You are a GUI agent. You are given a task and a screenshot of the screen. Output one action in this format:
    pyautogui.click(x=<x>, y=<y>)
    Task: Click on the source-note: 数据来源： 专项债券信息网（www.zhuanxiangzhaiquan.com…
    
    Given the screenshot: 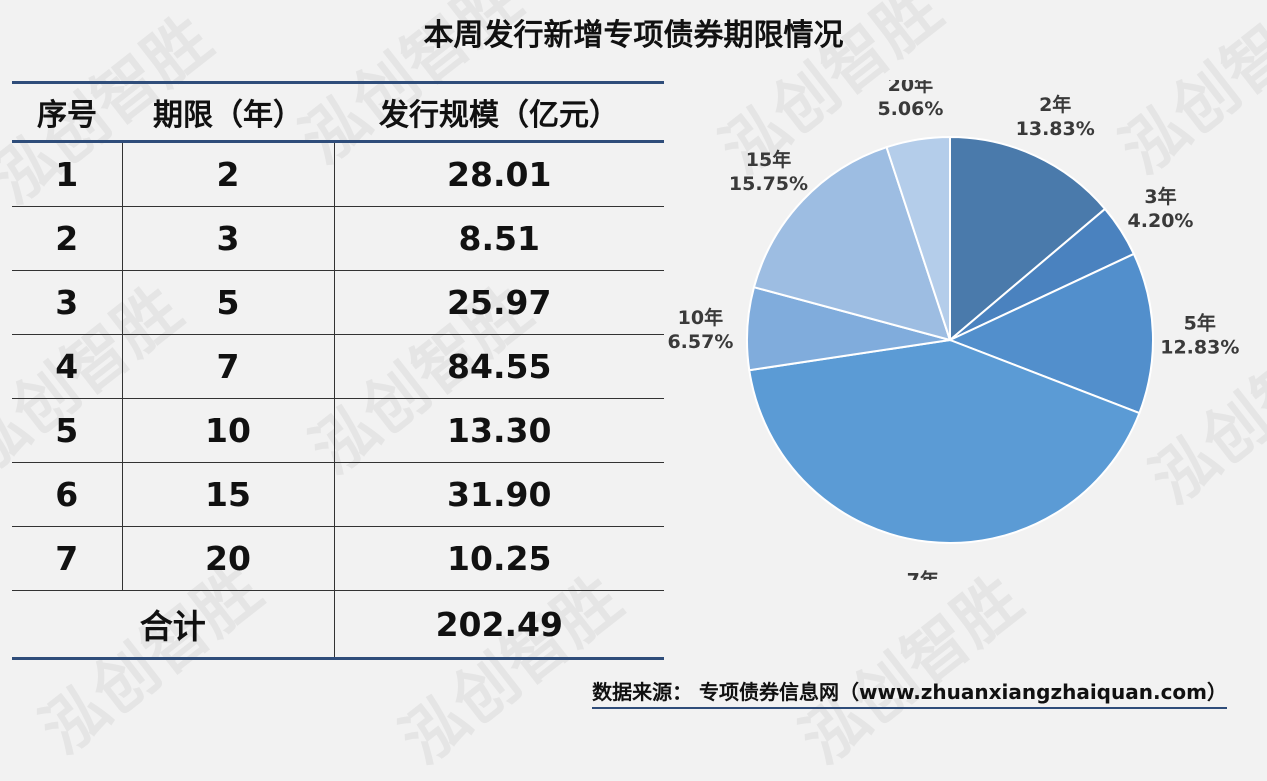 What is the action you would take?
    pyautogui.click(x=909, y=692)
    